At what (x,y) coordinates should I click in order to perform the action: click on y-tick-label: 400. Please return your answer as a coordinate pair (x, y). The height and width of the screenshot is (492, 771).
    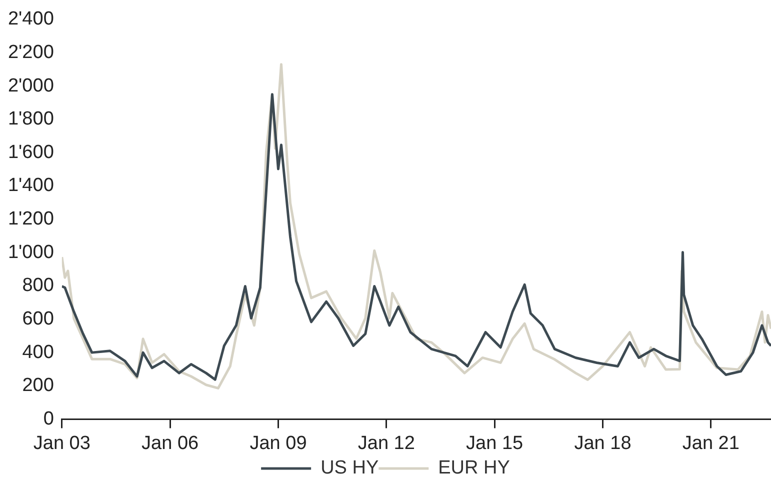
    Looking at the image, I should click on (38, 352).